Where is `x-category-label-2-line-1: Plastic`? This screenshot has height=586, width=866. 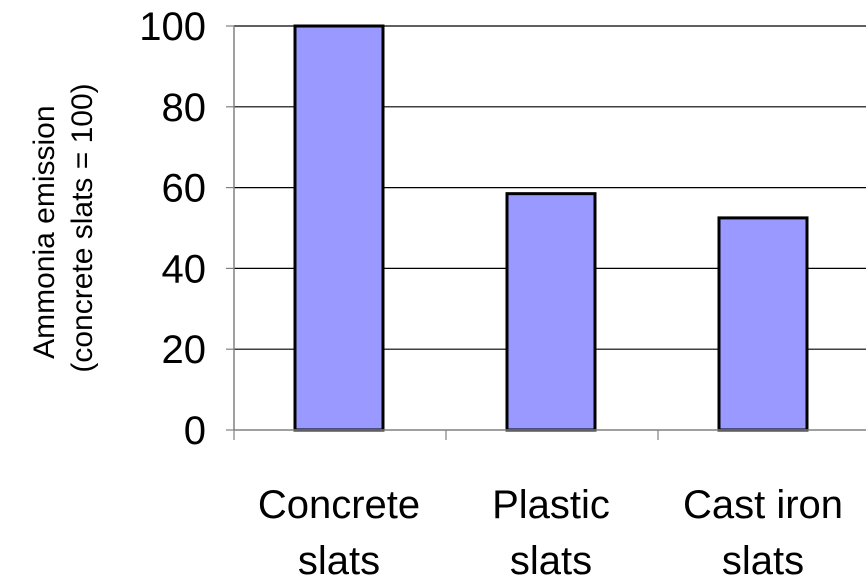
x-category-label-2-line-1: Plastic is located at coordinates (551, 505).